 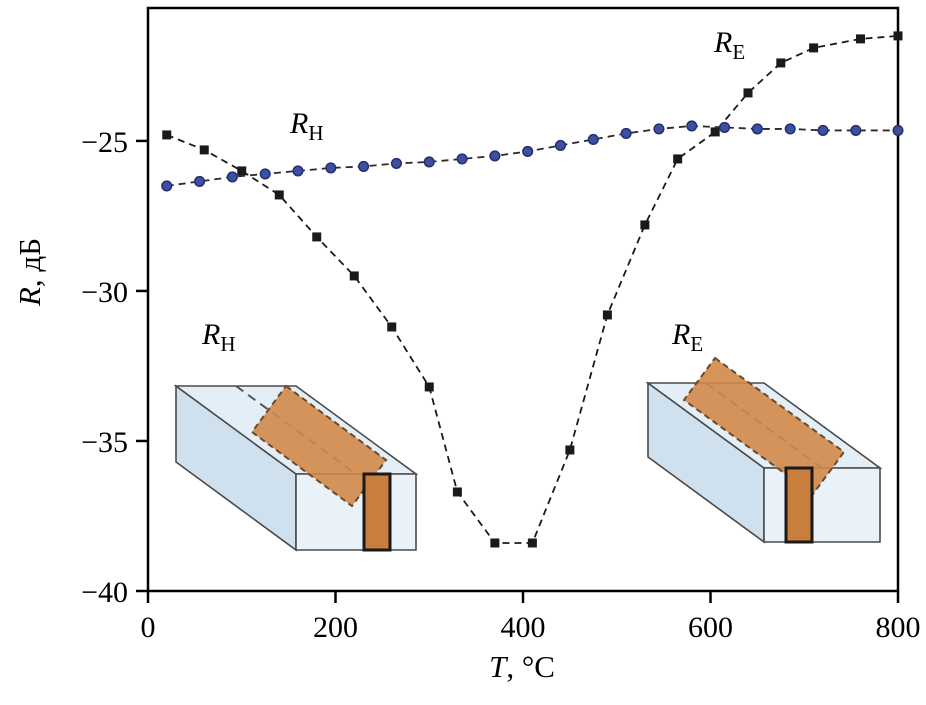 I want to click on inset-label-re-sub: E, so click(x=697, y=344).